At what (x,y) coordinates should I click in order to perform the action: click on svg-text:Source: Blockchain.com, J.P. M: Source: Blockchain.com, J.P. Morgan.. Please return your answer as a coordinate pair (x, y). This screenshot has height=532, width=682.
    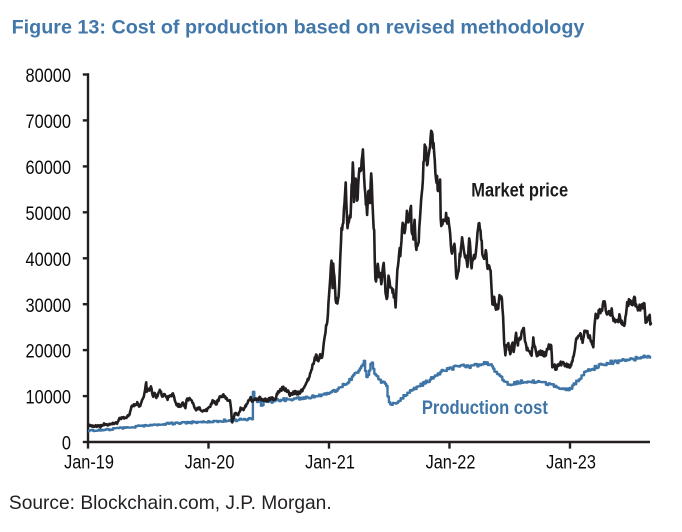
    Looking at the image, I should click on (170, 503).